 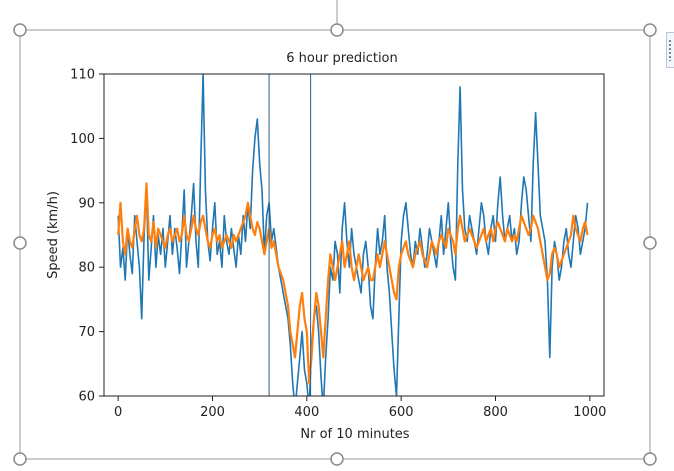 I want to click on x-tick-label: 0, so click(x=118, y=412).